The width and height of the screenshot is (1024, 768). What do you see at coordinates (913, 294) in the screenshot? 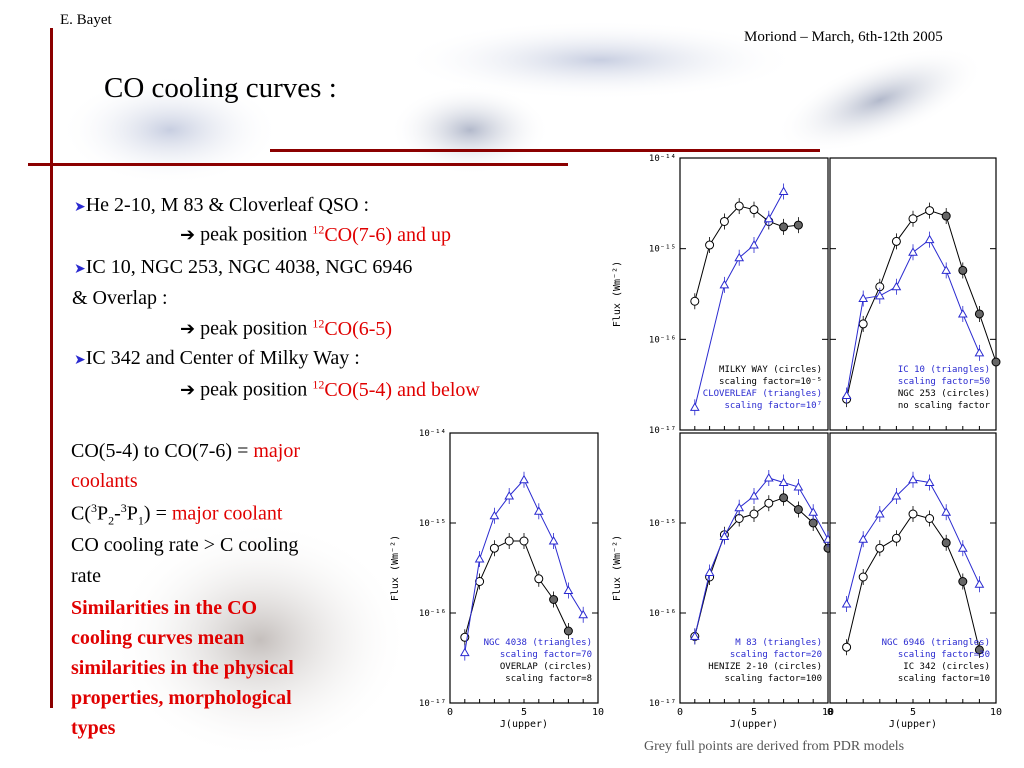
I see `chart-frame` at bounding box center [913, 294].